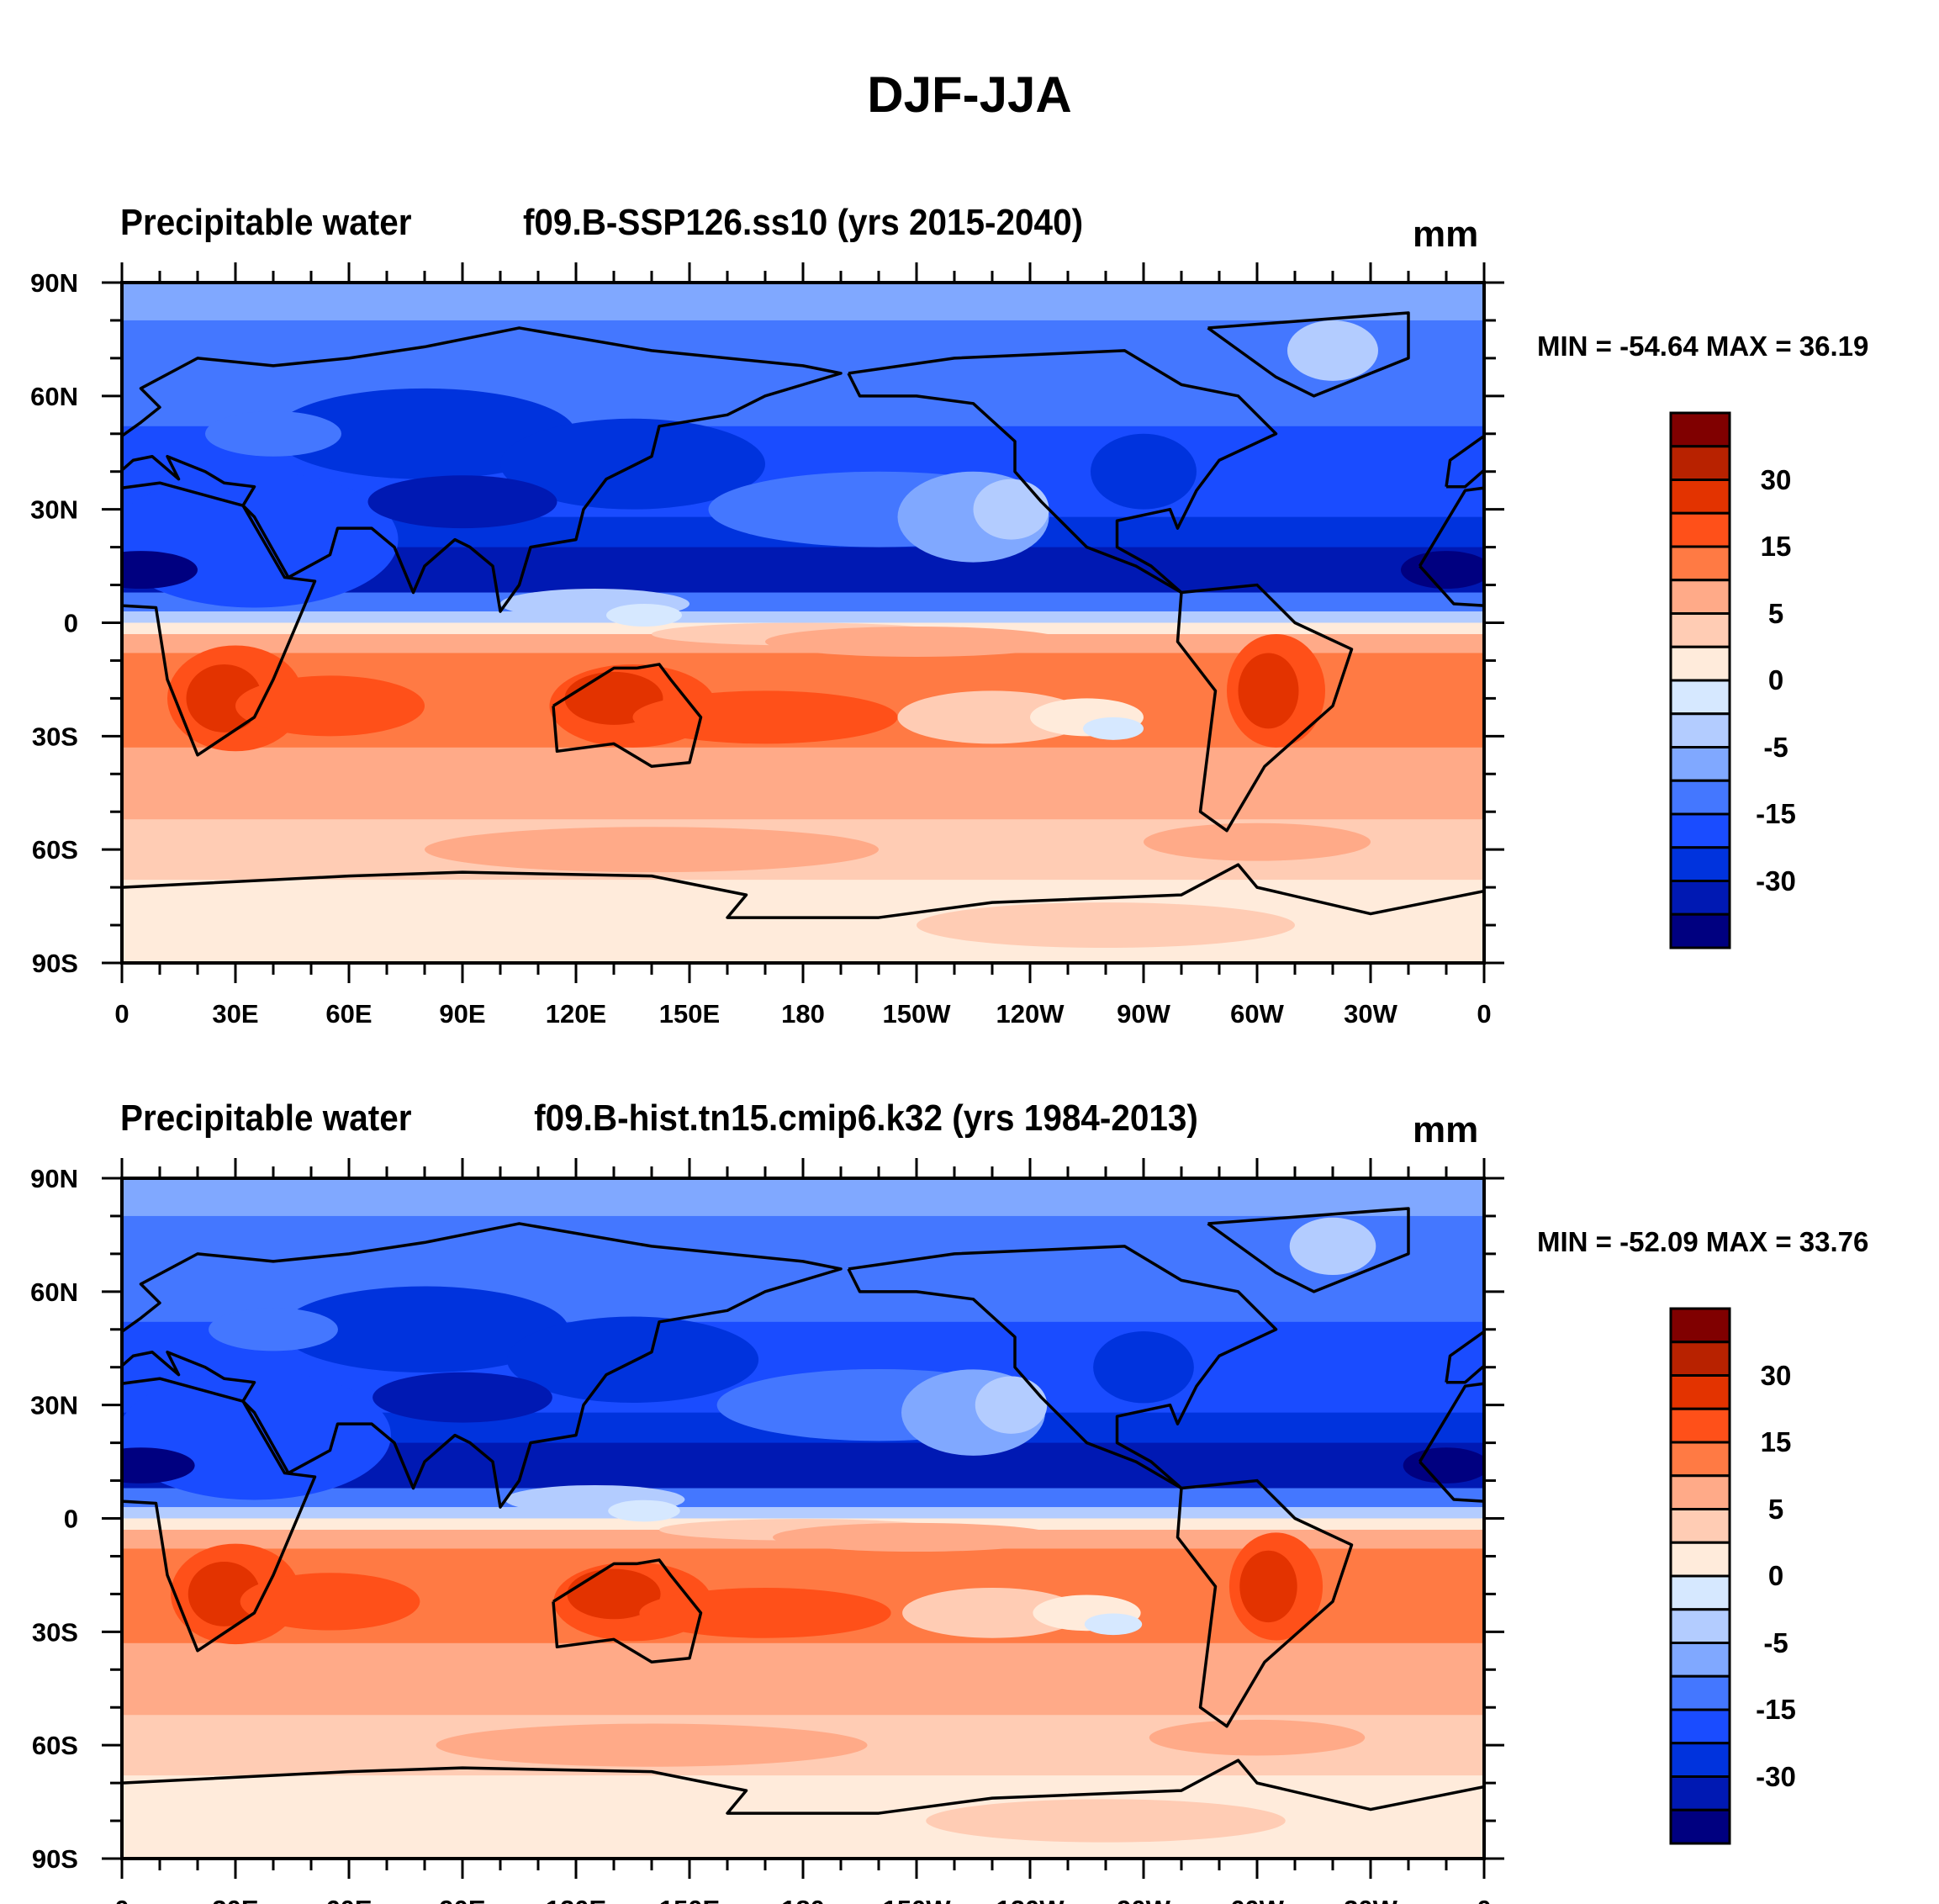 The height and width of the screenshot is (1904, 1939). What do you see at coordinates (1775, 1575) in the screenshot?
I see `colorbar-label: 0` at bounding box center [1775, 1575].